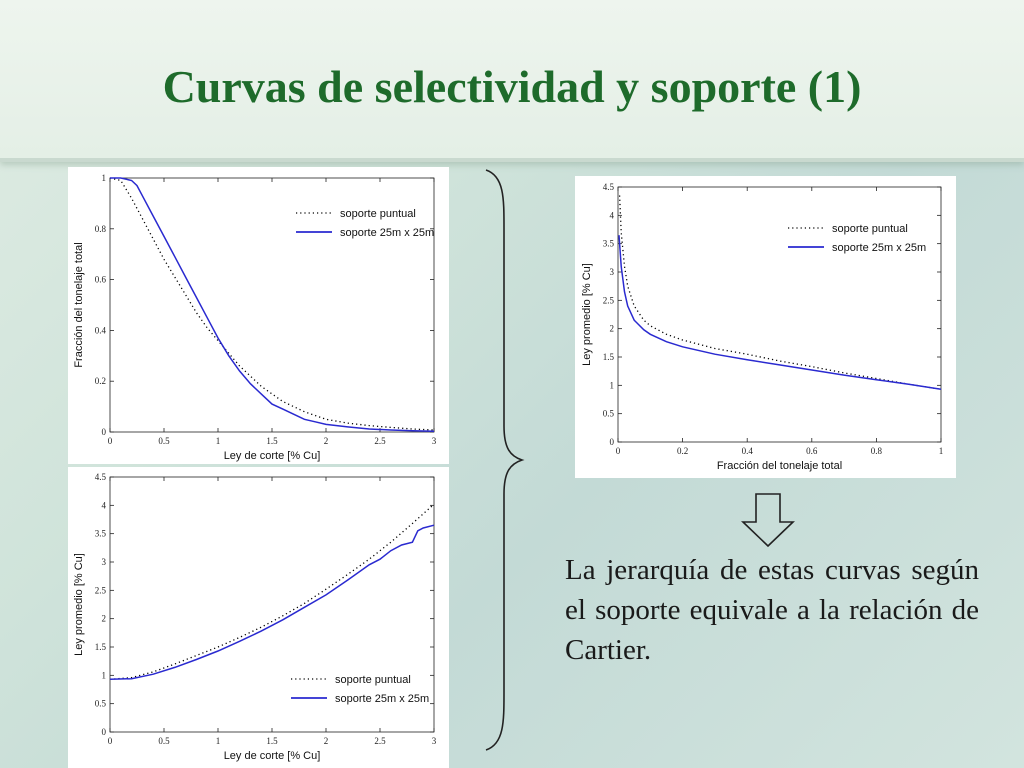 The image size is (1024, 768). I want to click on y-tick-label: 0.8, so click(101, 229).